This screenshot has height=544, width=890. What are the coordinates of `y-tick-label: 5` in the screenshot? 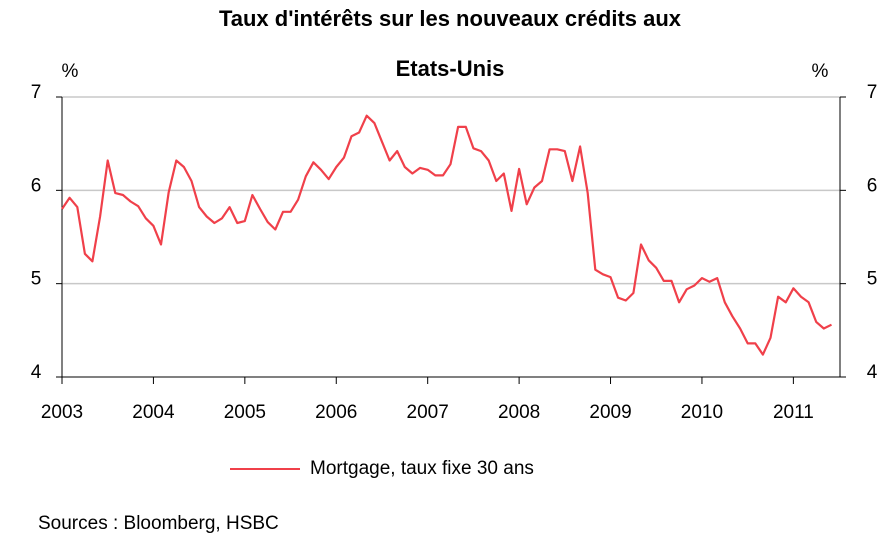 It's located at (36, 279).